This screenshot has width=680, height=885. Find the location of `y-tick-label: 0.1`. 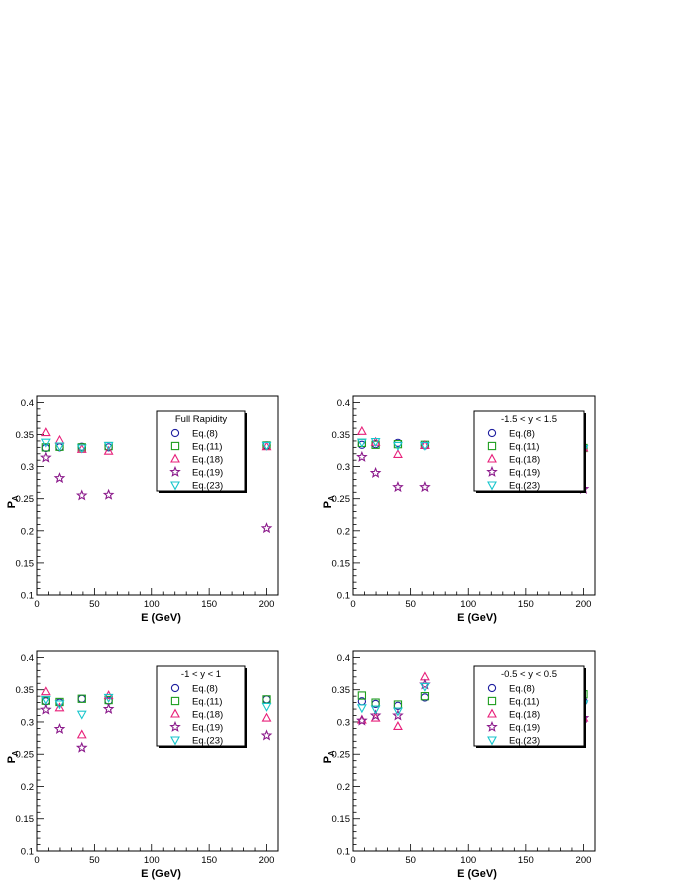

y-tick-label: 0.1 is located at coordinates (343, 596).